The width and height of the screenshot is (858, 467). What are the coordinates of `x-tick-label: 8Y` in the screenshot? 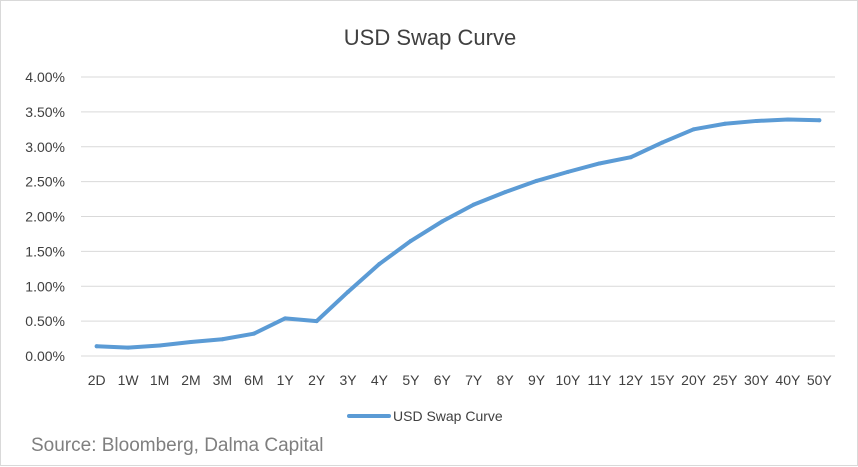 It's located at (506, 380).